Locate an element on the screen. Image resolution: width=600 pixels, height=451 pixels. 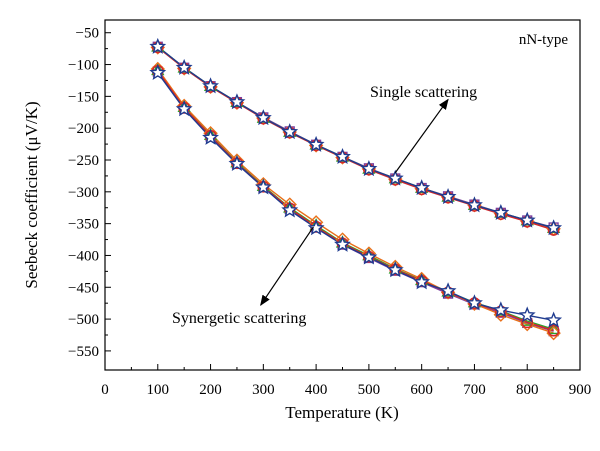
y-tick-label: −500 is located at coordinates (83, 320).